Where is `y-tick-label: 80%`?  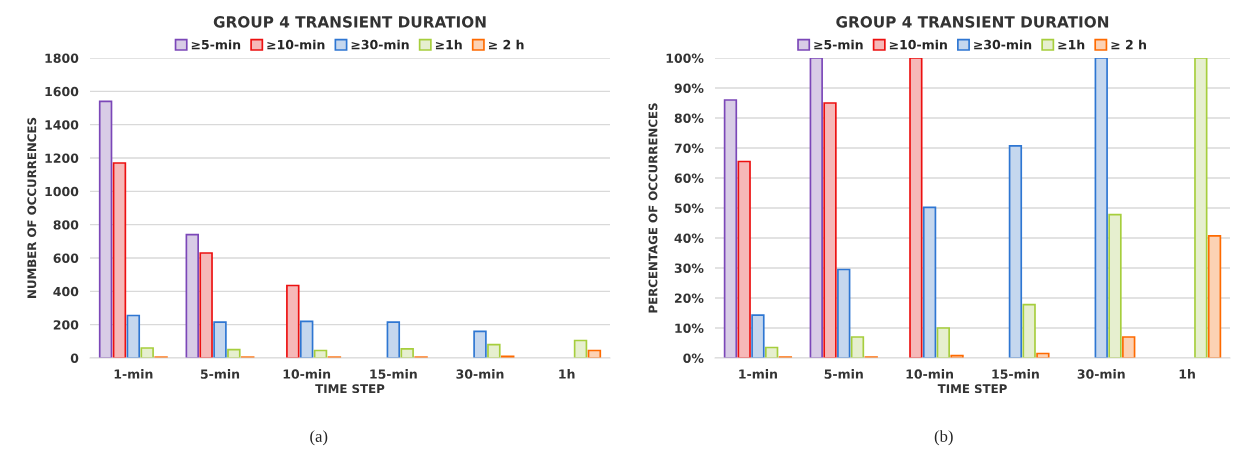 y-tick-label: 80% is located at coordinates (689, 118).